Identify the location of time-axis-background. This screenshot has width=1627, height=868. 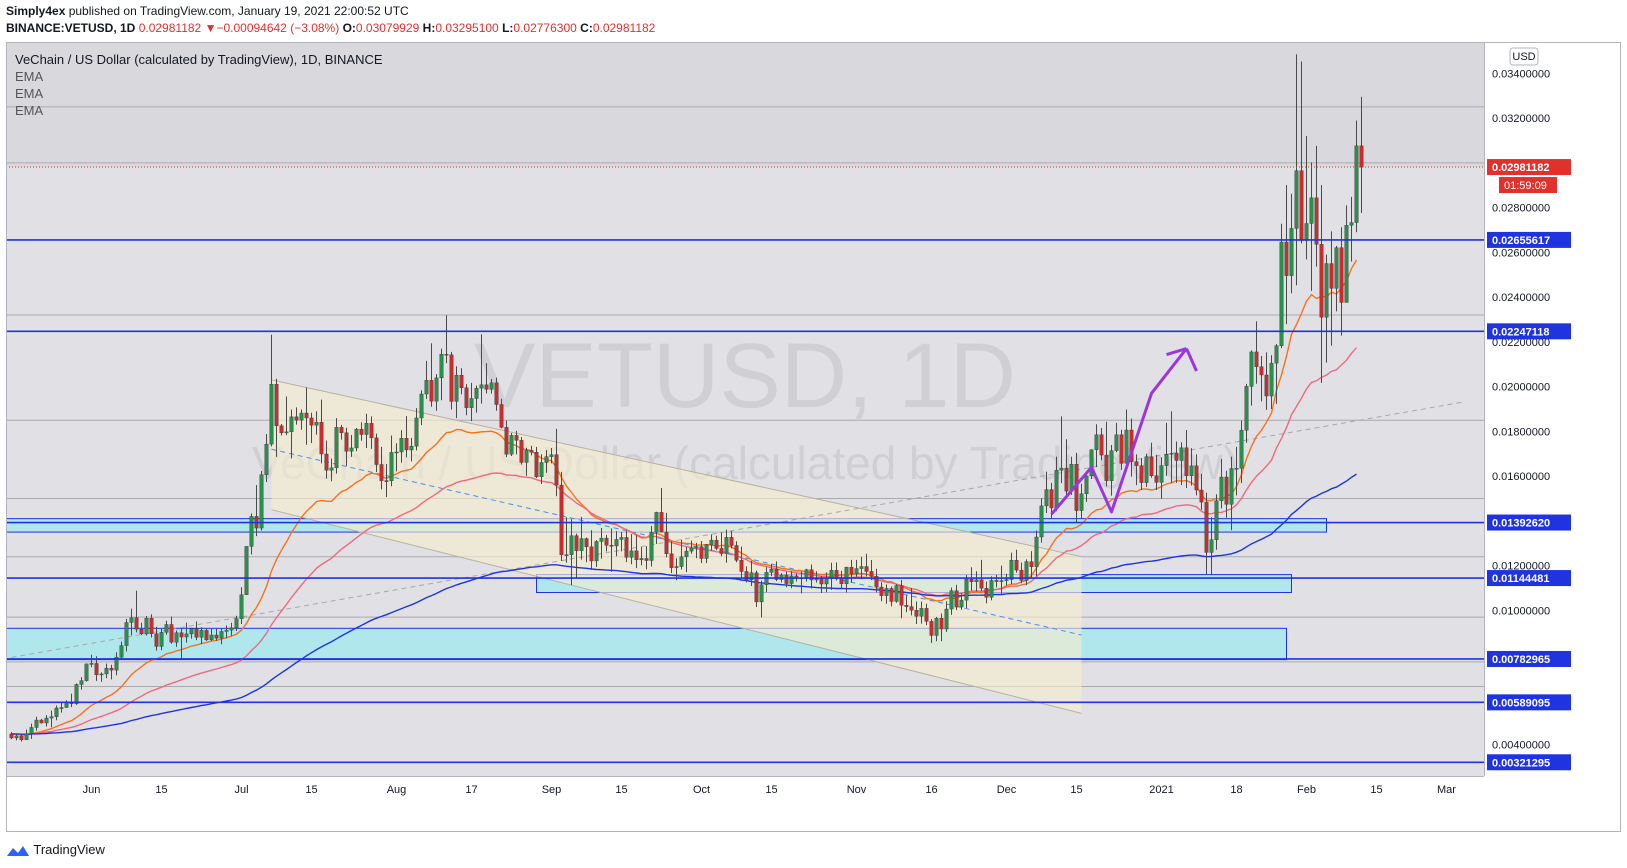
(745, 804).